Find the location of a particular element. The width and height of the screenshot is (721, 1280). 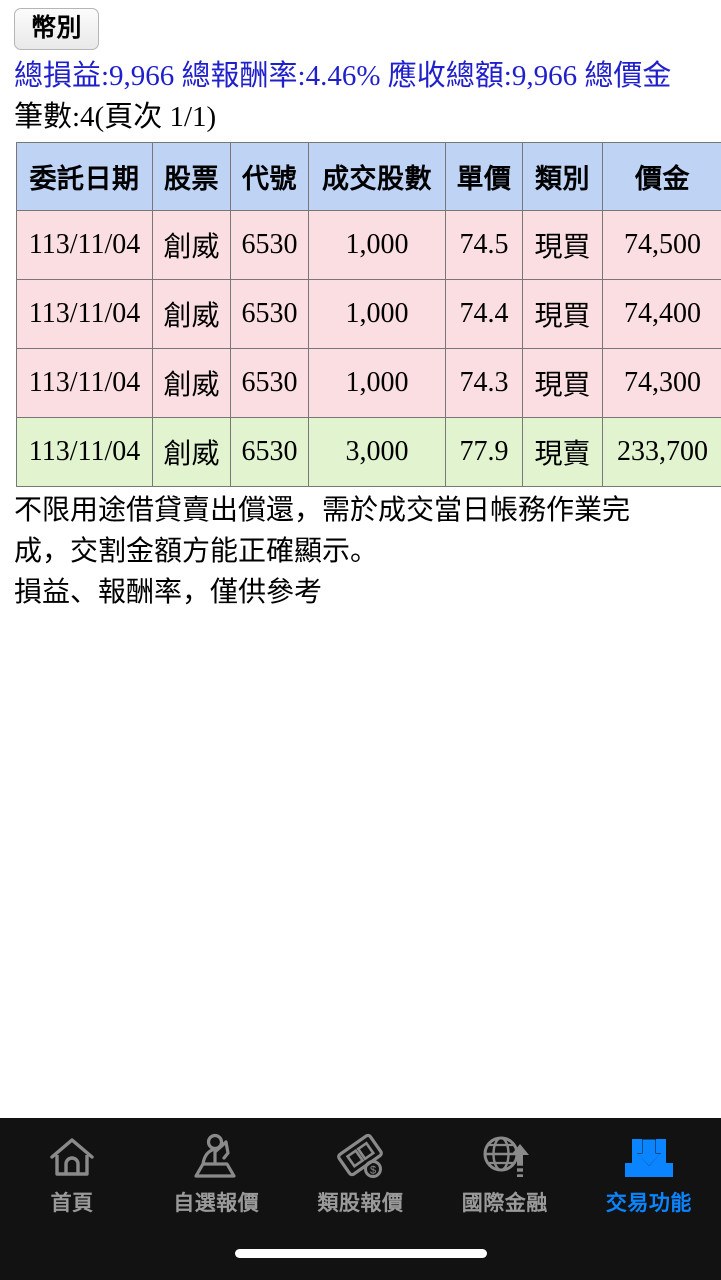

column-header-amount: 價金 is located at coordinates (661, 177).